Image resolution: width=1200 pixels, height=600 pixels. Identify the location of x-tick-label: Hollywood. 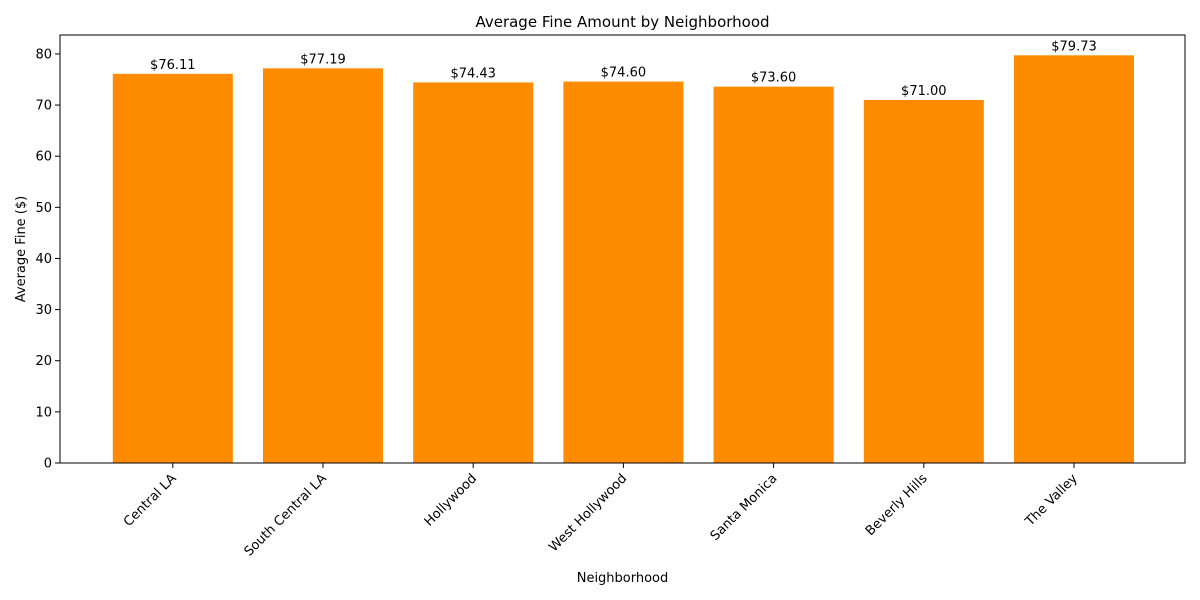
(451, 500).